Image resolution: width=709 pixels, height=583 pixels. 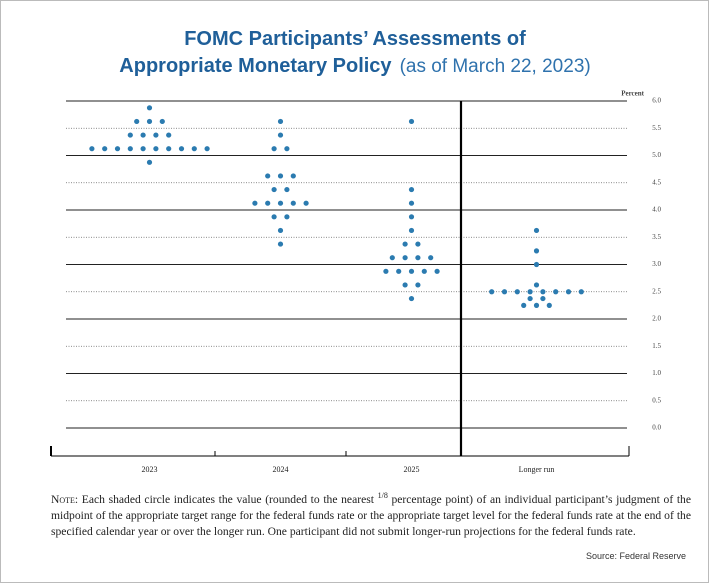 What do you see at coordinates (382, 495) in the screenshot?
I see `note-fraction: 1/8` at bounding box center [382, 495].